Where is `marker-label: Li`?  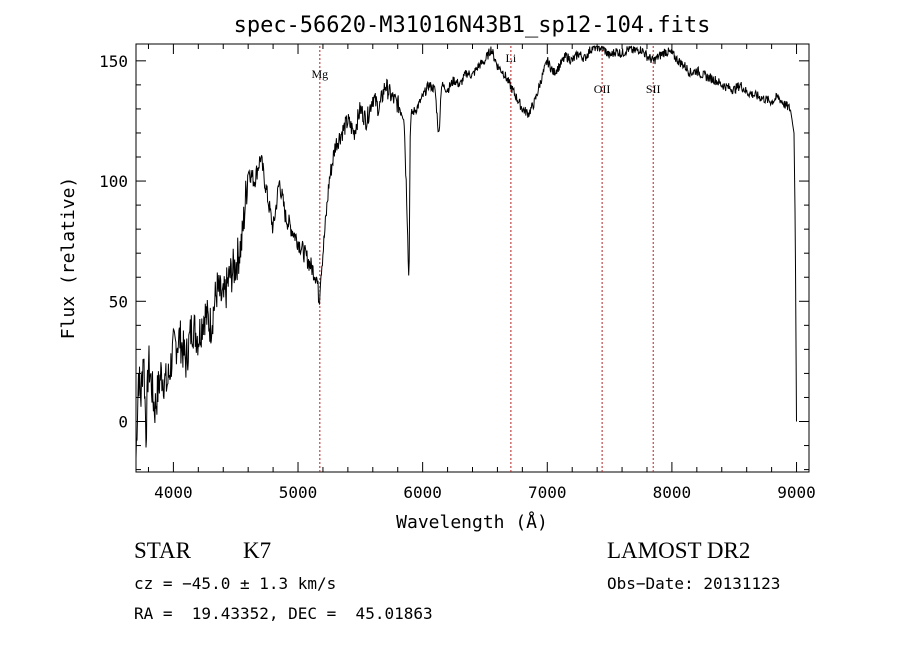 marker-label: Li is located at coordinates (511, 58).